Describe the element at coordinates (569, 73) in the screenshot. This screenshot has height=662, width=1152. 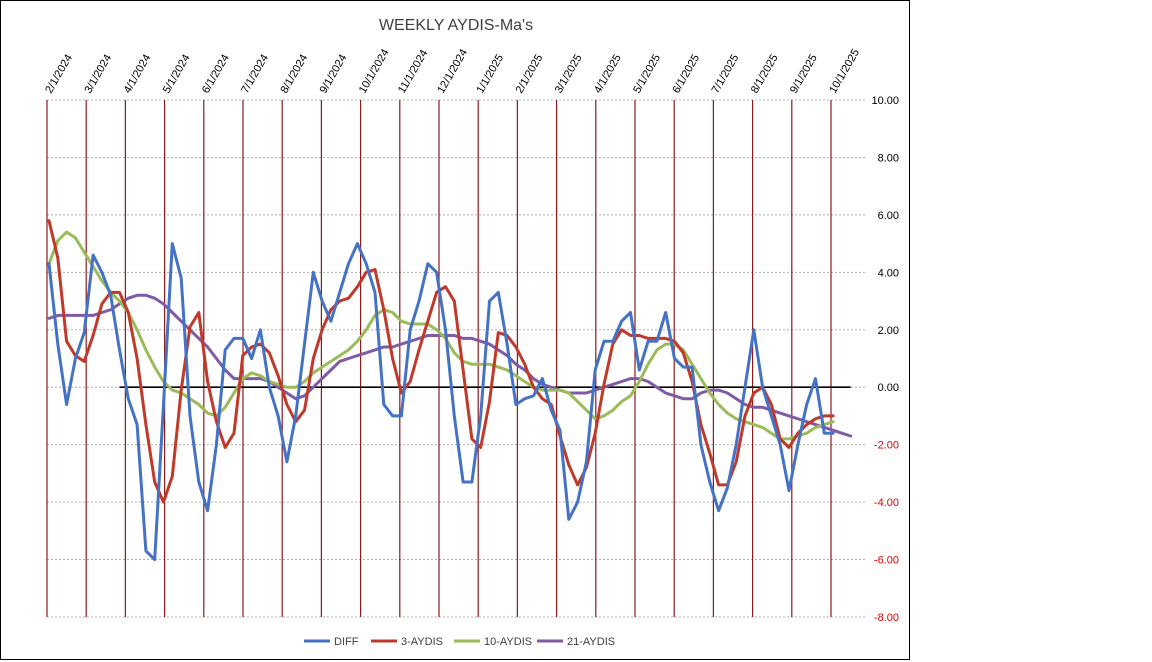
I see `x-tick-label: 3/1/2025` at that location.